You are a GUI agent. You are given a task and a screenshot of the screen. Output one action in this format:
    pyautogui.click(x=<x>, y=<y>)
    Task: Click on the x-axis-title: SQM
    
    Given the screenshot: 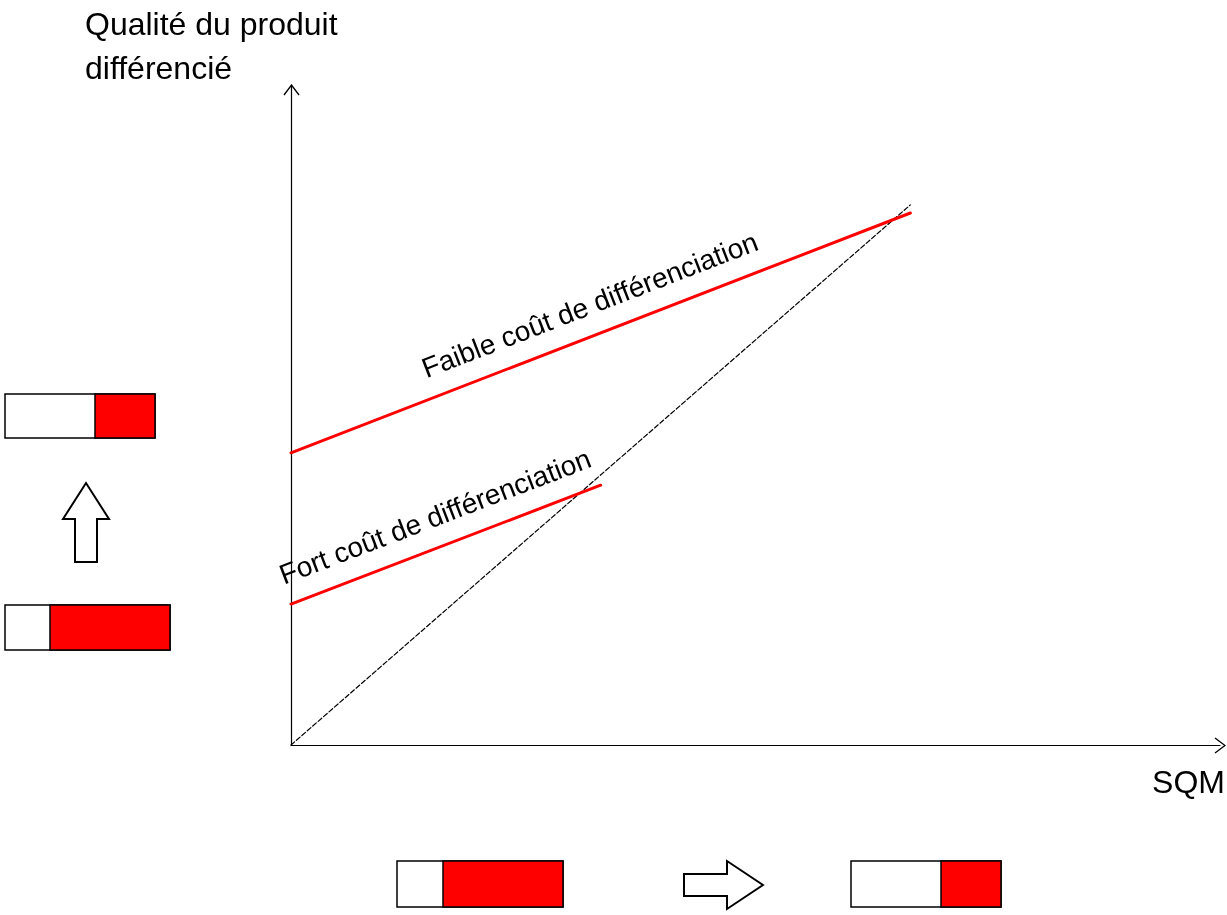 What is the action you would take?
    pyautogui.click(x=1188, y=782)
    